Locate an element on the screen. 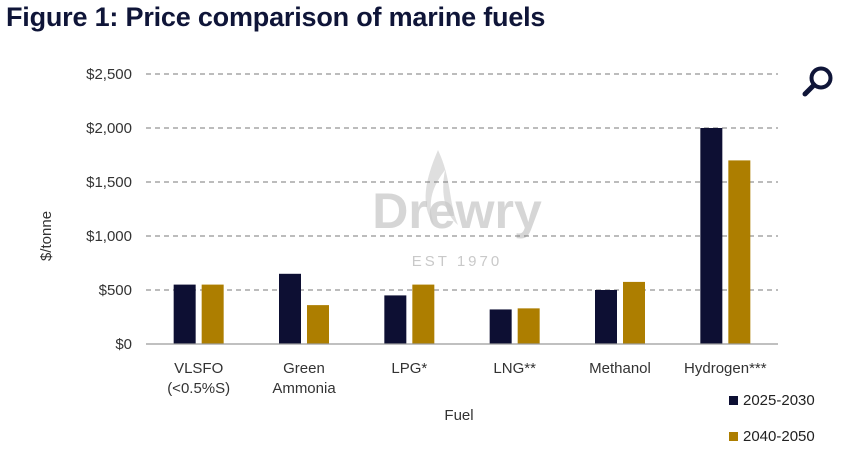 This screenshot has height=451, width=852. search-icon is located at coordinates (817, 81).